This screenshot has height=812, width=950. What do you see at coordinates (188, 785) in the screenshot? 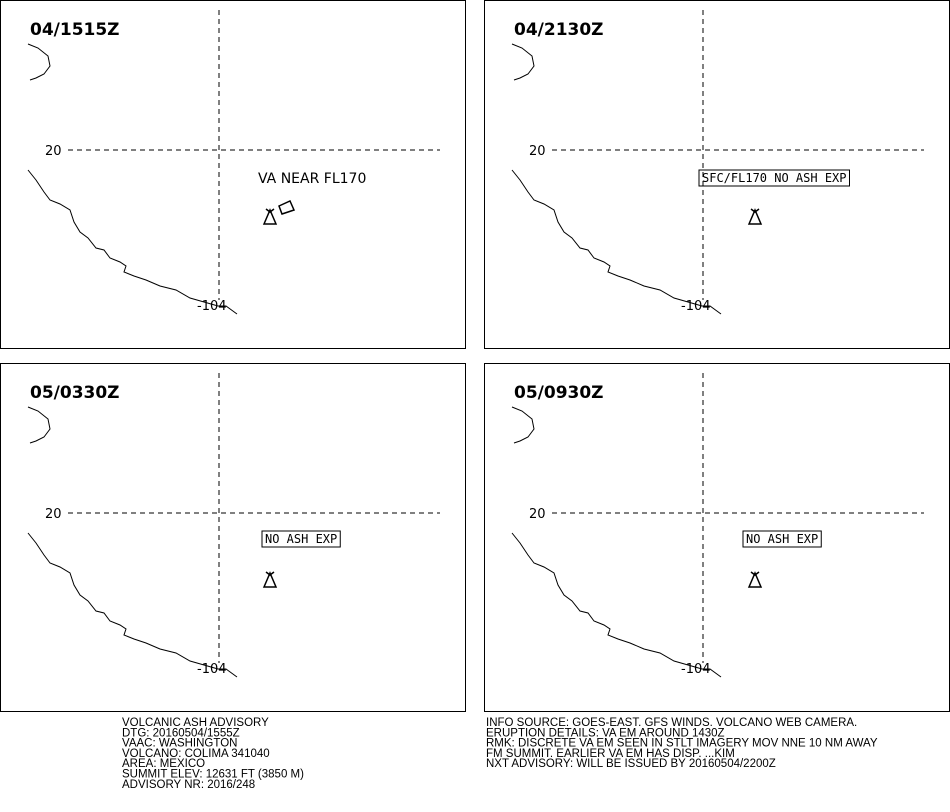
I see `advisory-line: ADVISORY NR: 2016/248` at bounding box center [188, 785].